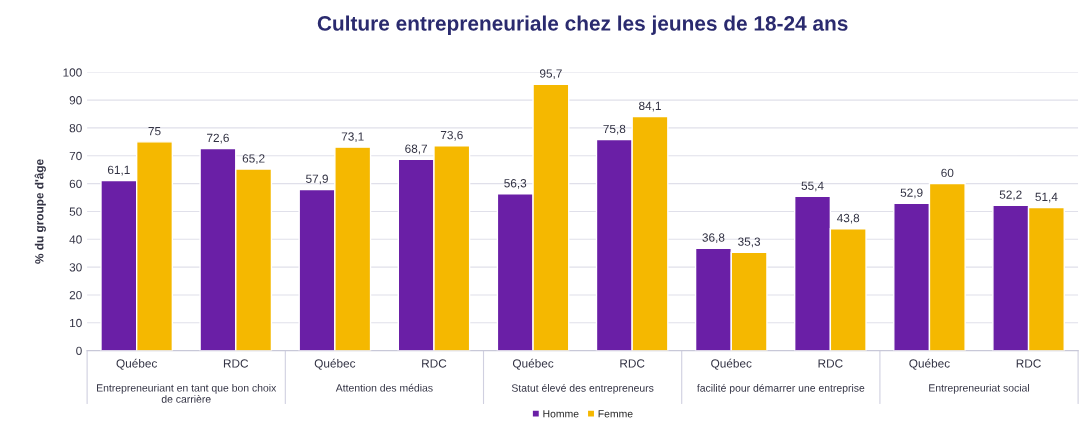 This screenshot has width=1089, height=425. I want to click on y-tick-label: 40, so click(75, 239).